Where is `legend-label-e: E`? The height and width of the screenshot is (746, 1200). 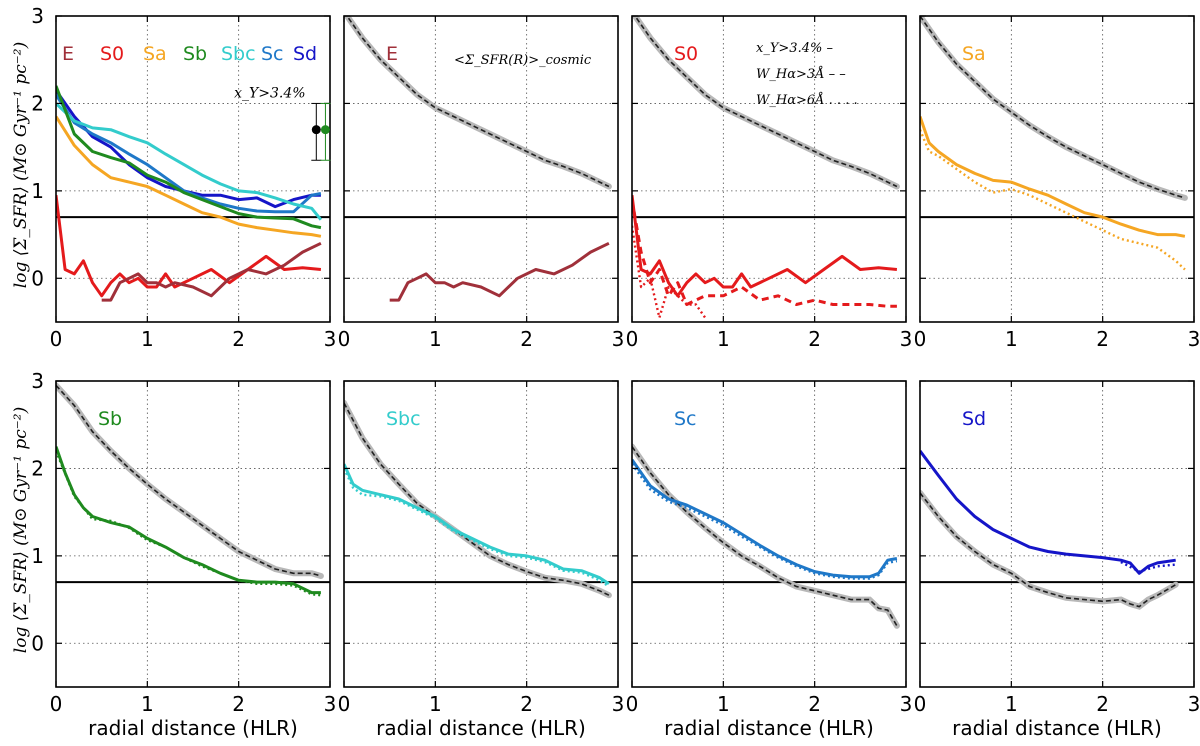
legend-label-e: E is located at coordinates (68, 54).